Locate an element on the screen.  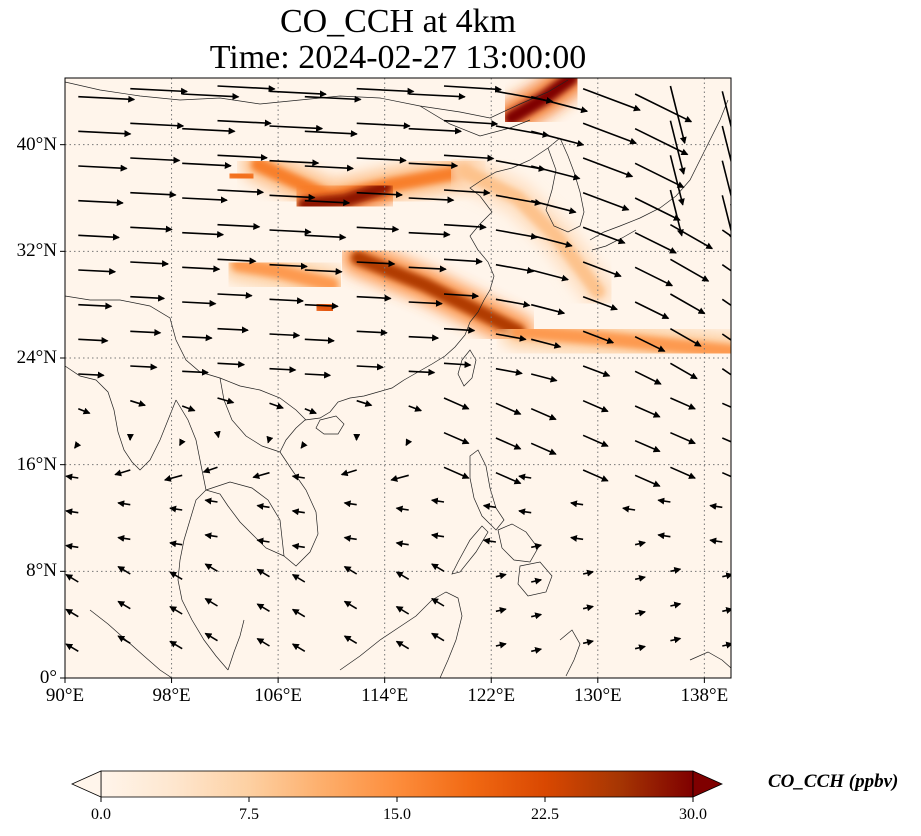
korea-peninsula is located at coordinates (565, 185).